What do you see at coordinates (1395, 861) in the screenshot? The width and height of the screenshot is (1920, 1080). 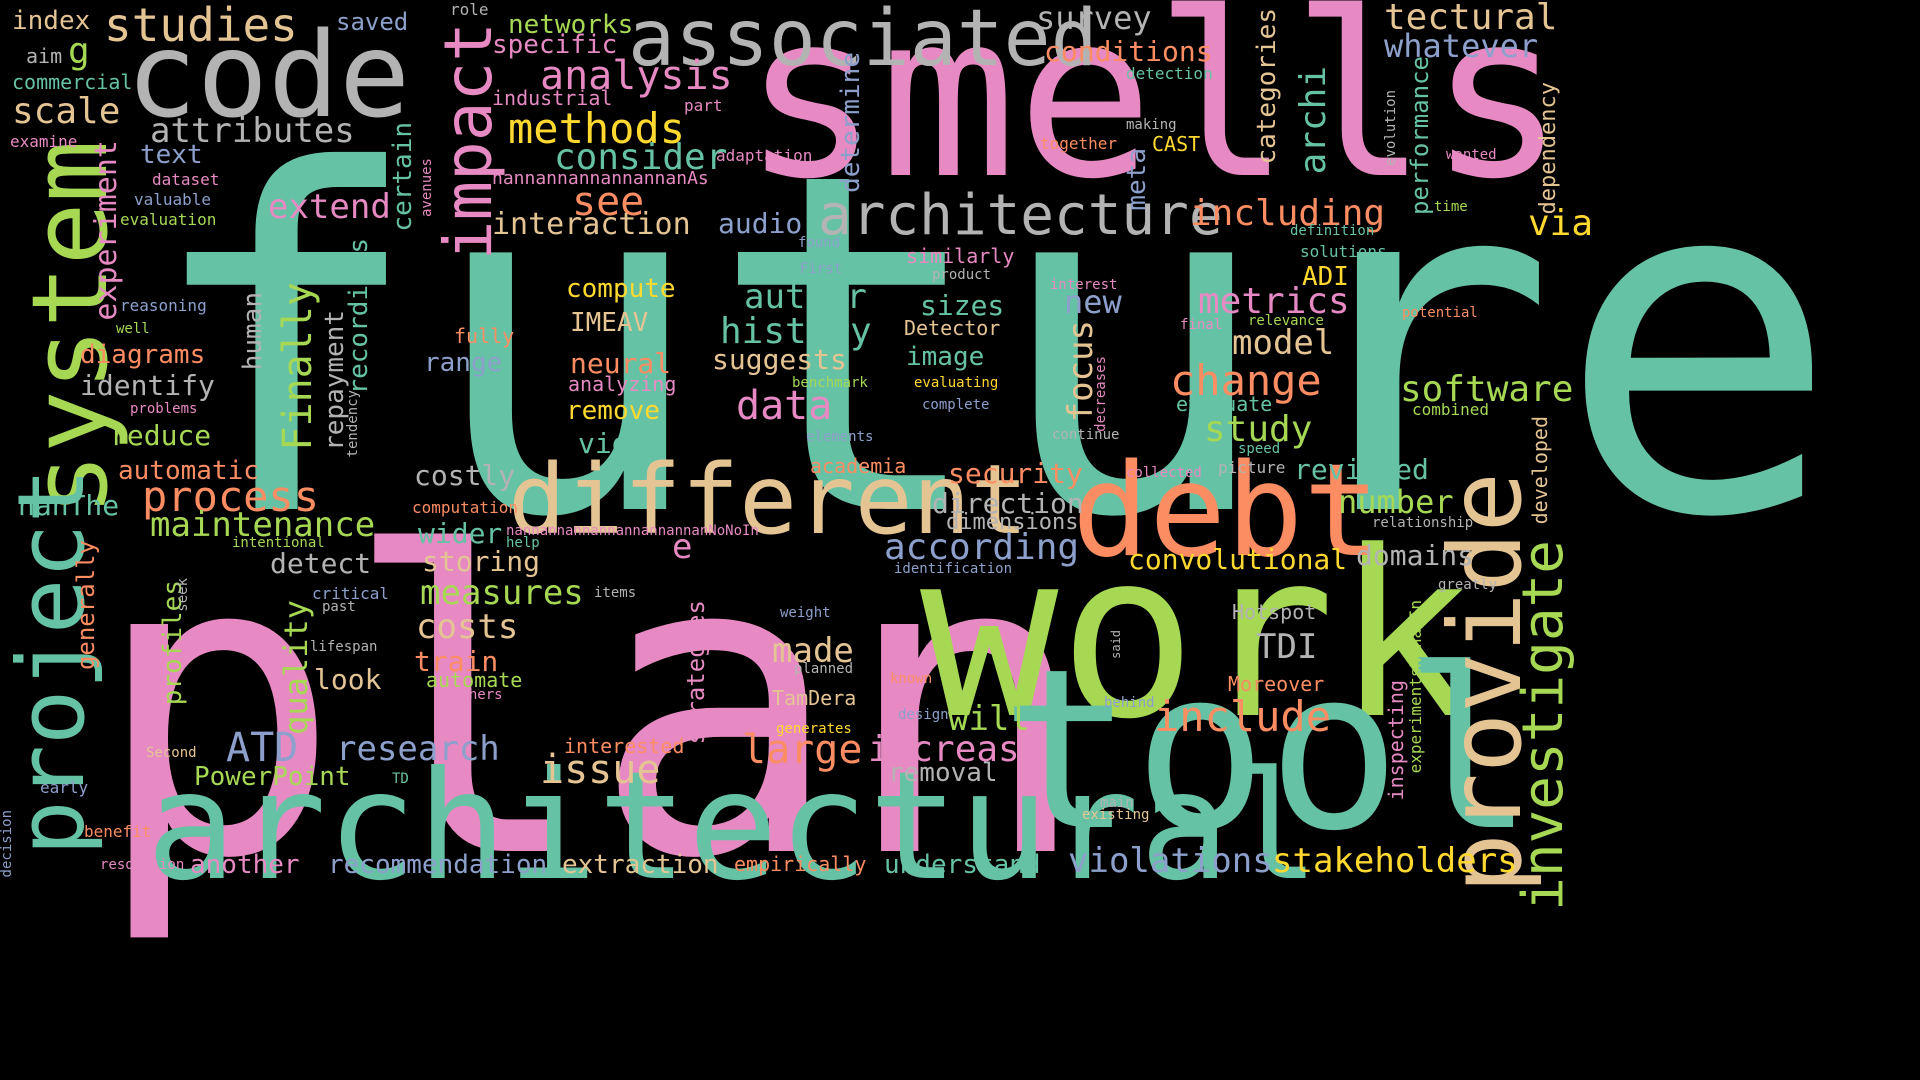 I see `word-stakeholders: stakeholders` at bounding box center [1395, 861].